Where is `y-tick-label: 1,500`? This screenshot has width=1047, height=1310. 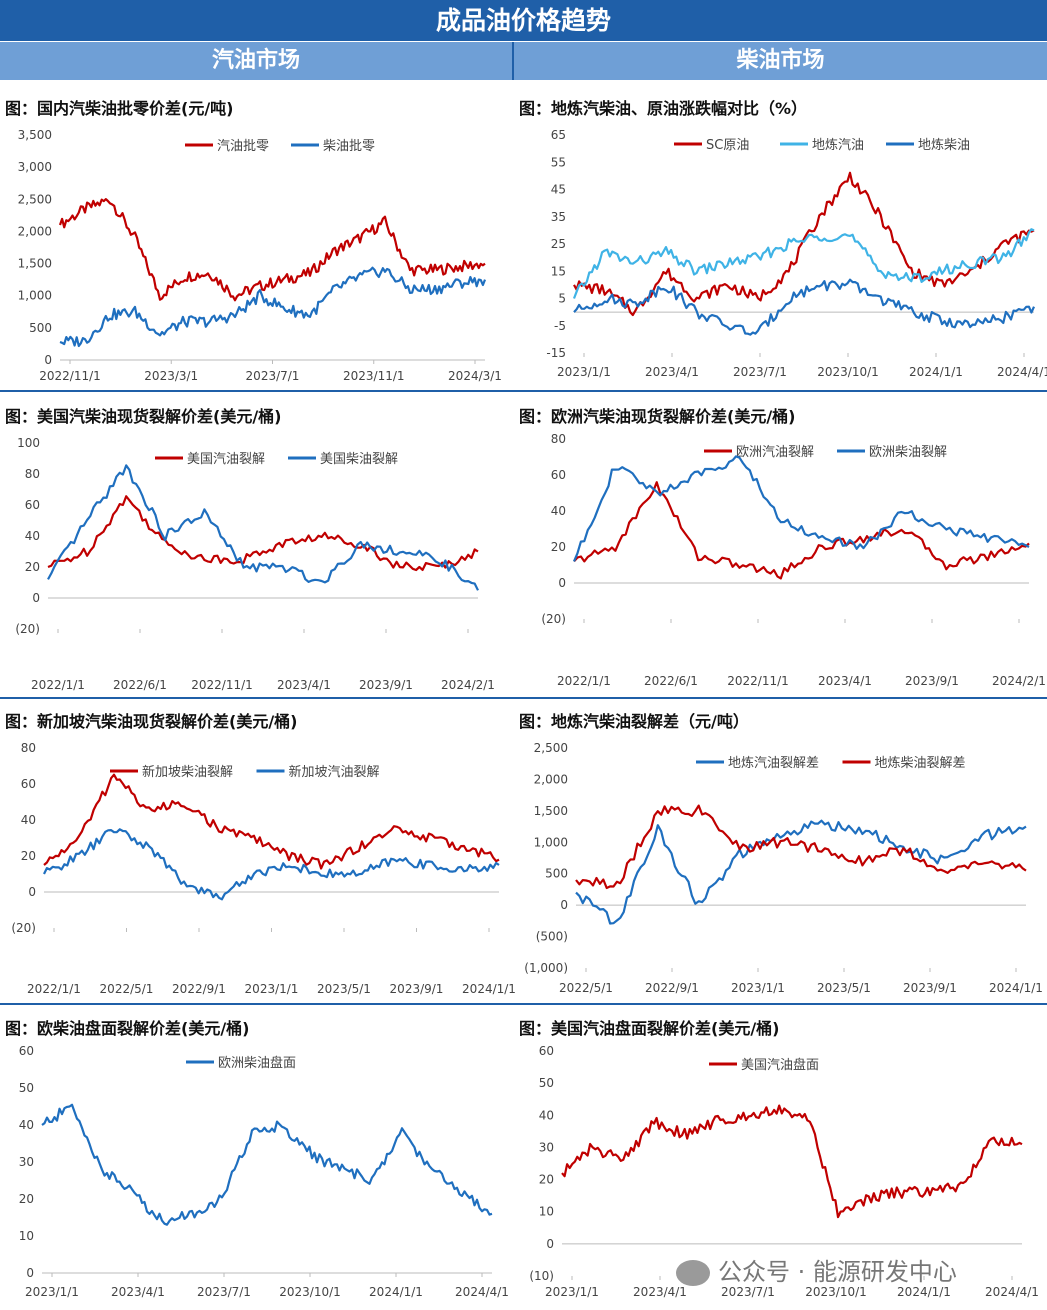
y-tick-label: 1,500 is located at coordinates (35, 264).